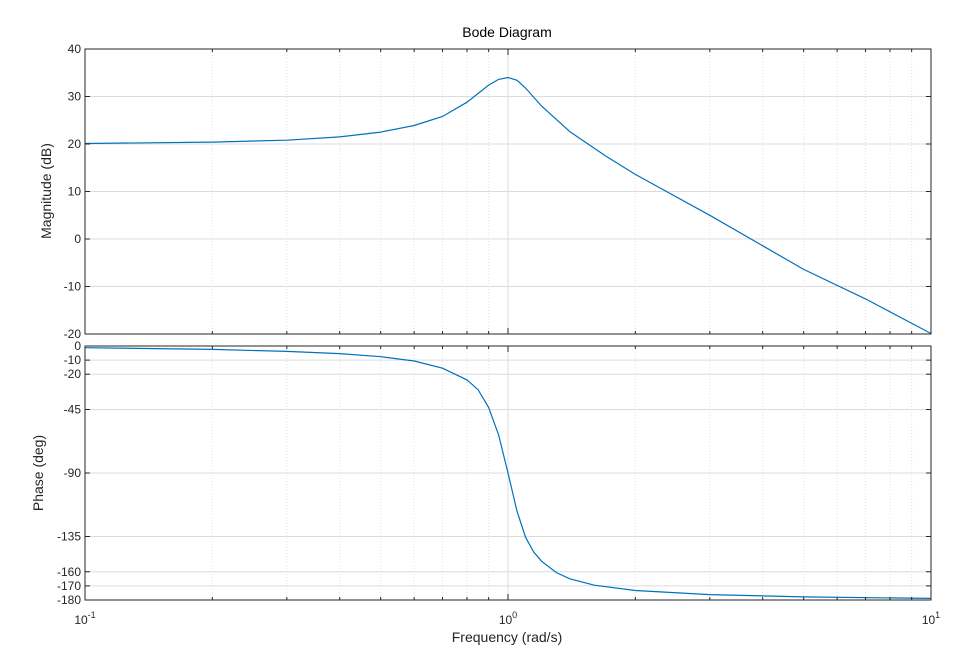 The height and width of the screenshot is (657, 976). I want to click on frequency-x-ticks: 10⁻¹ 10⁰ 10¹, so click(507, 618).